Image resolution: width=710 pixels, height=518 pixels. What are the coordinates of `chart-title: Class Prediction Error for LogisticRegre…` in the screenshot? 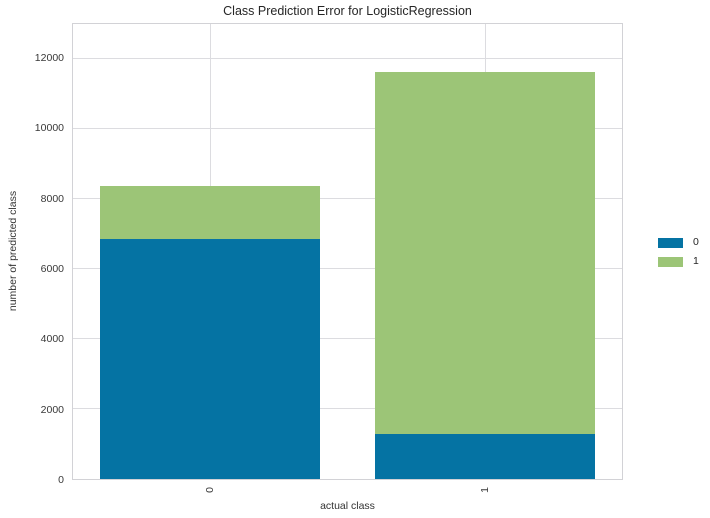 It's located at (347, 11).